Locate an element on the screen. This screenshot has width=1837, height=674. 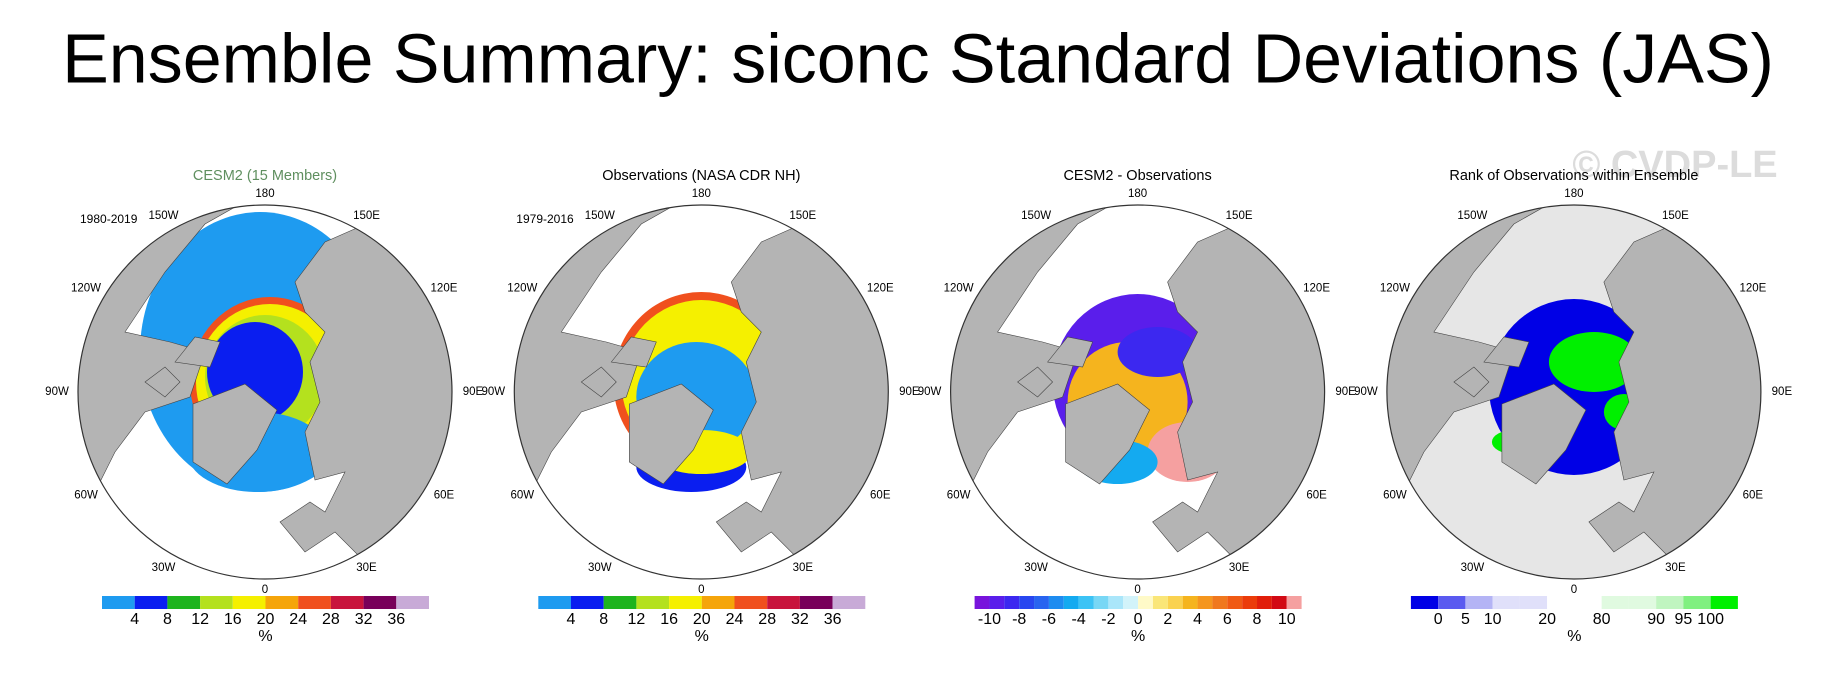
period-label: 1980-2019 is located at coordinates (109, 219).